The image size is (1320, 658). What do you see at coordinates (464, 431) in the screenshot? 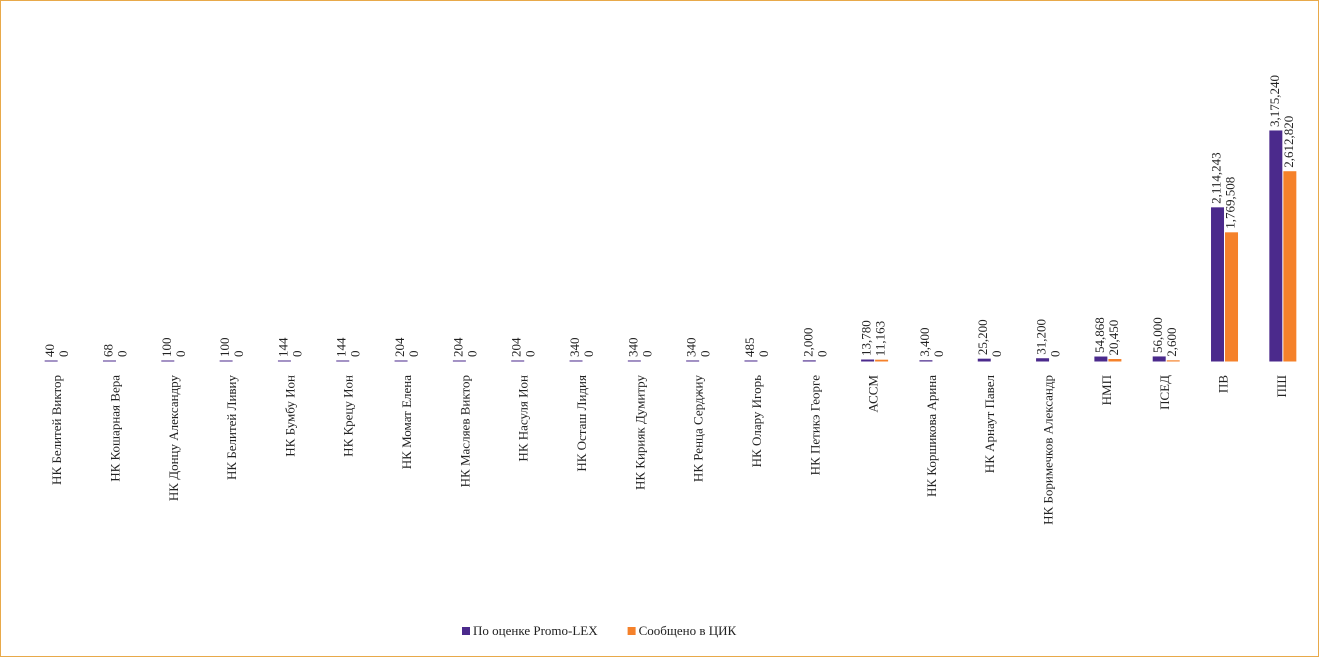
I see `x-tick-label: НК Масляев Виктор` at bounding box center [464, 431].